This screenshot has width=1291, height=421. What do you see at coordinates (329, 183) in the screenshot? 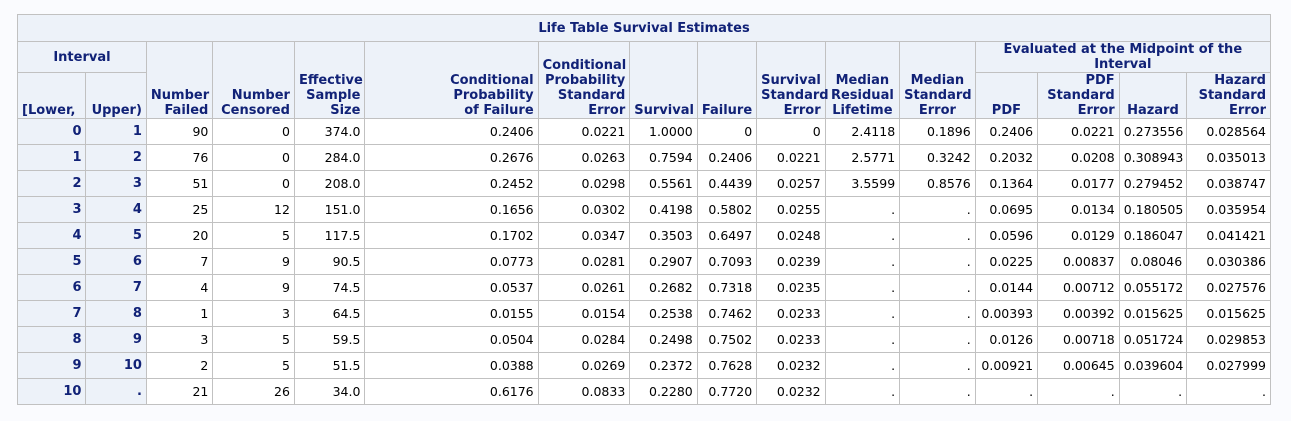
I see `cell-effective-size: 208.0` at bounding box center [329, 183].